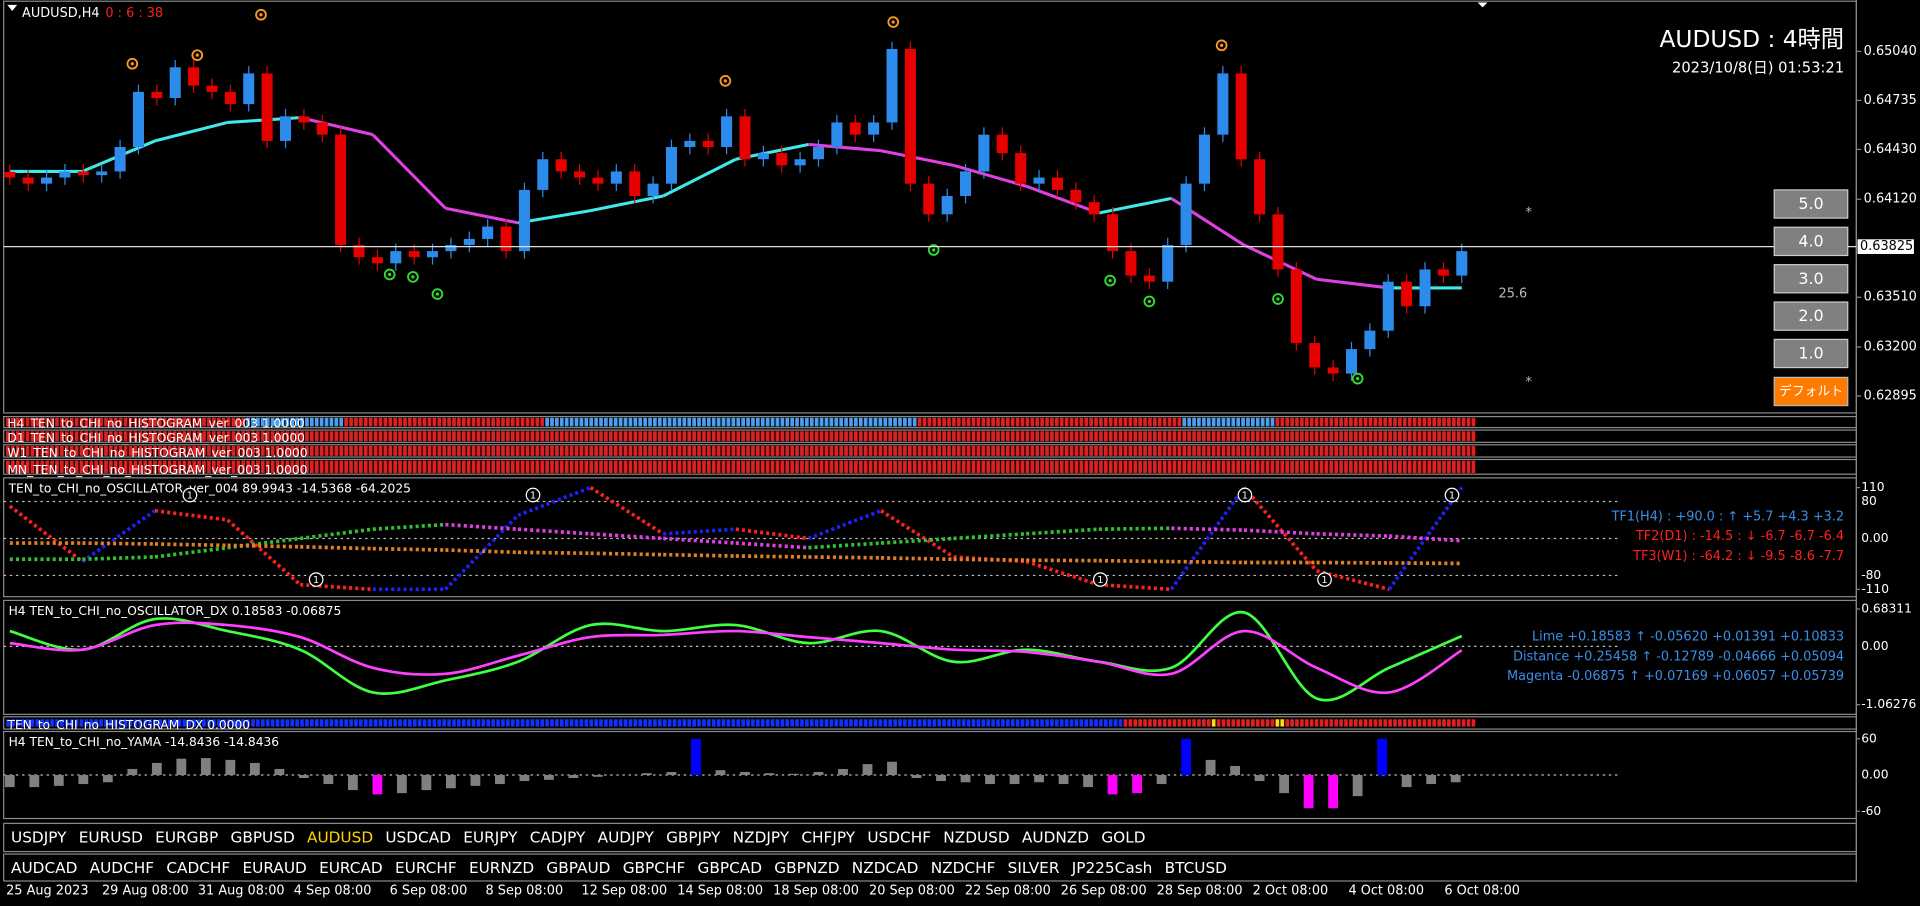 The height and width of the screenshot is (906, 1920). I want to click on symbol-tab: EURGBP, so click(186, 838).